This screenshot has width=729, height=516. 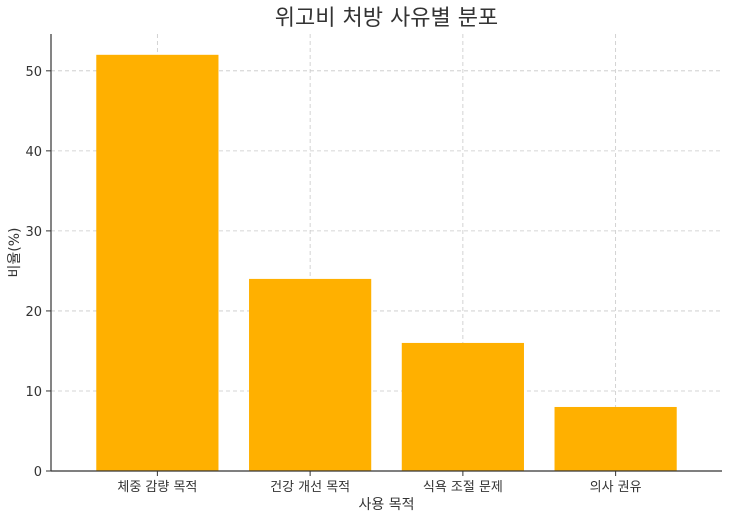 What do you see at coordinates (33, 72) in the screenshot?
I see `y-tick-label: 50` at bounding box center [33, 72].